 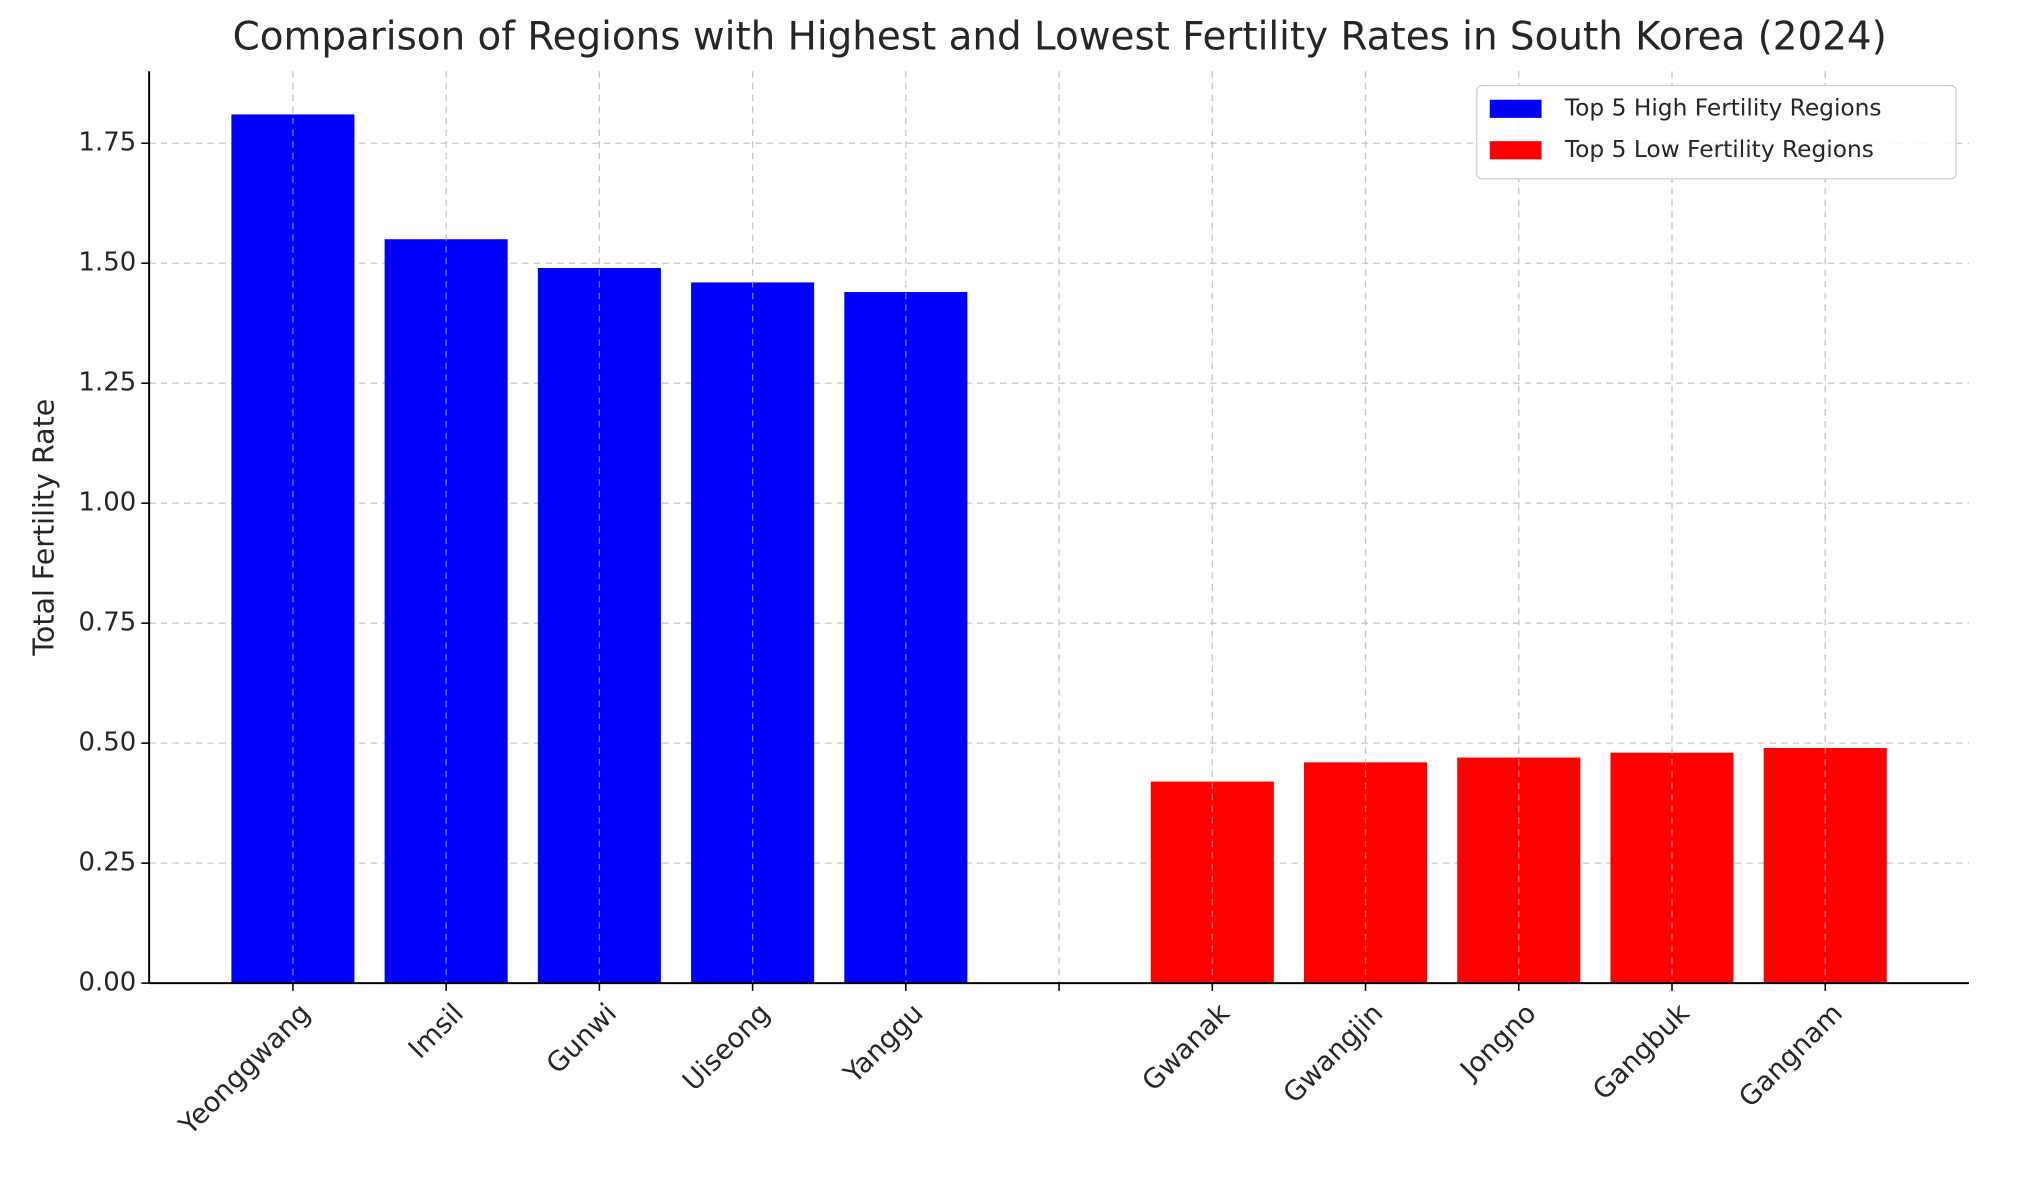 I want to click on x-tick-label: Gwanak, so click(x=1187, y=1048).